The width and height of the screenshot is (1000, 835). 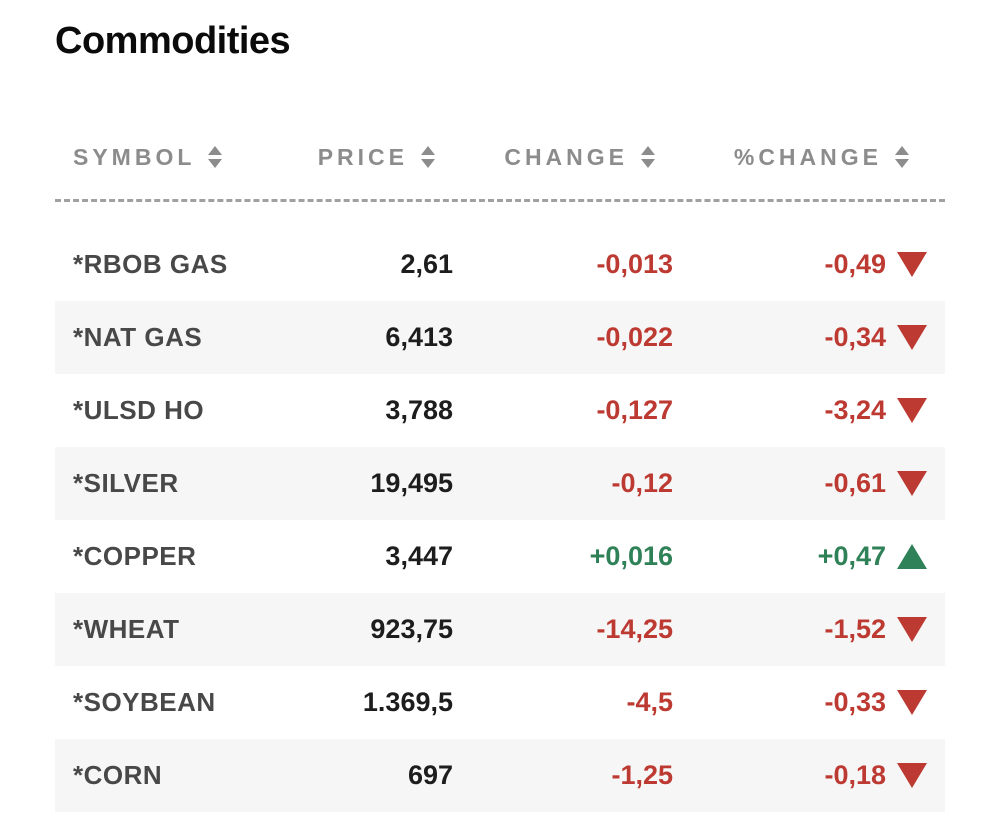 What do you see at coordinates (855, 410) in the screenshot?
I see `pct-change-value: -3,24` at bounding box center [855, 410].